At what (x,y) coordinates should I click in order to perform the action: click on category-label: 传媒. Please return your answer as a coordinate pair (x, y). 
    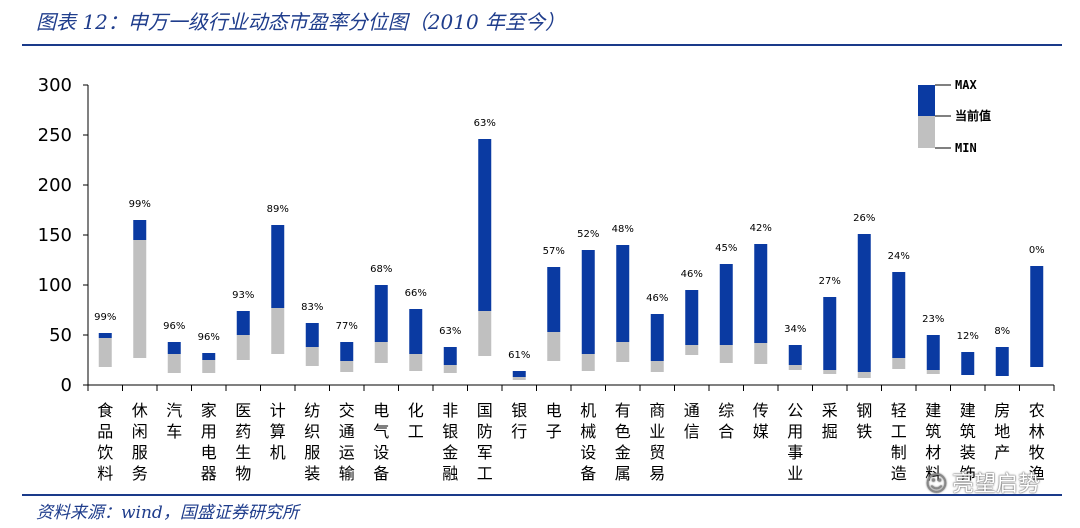
    Looking at the image, I should click on (761, 421).